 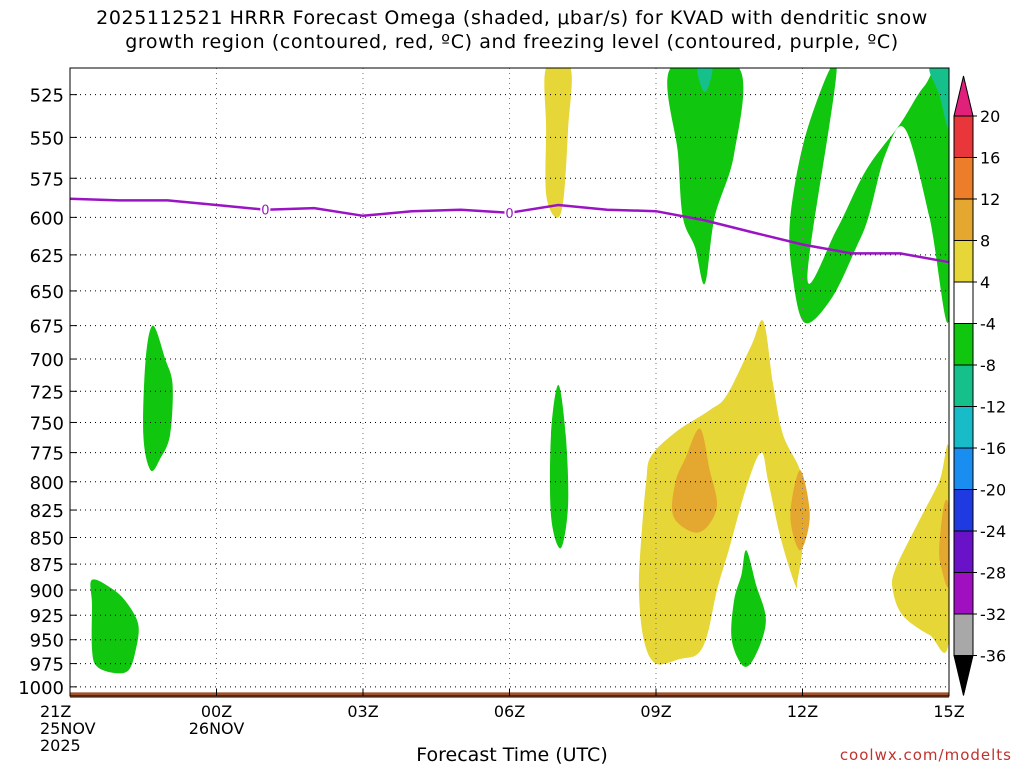 What do you see at coordinates (47, 256) in the screenshot?
I see `y-tick-label-625: 625` at bounding box center [47, 256].